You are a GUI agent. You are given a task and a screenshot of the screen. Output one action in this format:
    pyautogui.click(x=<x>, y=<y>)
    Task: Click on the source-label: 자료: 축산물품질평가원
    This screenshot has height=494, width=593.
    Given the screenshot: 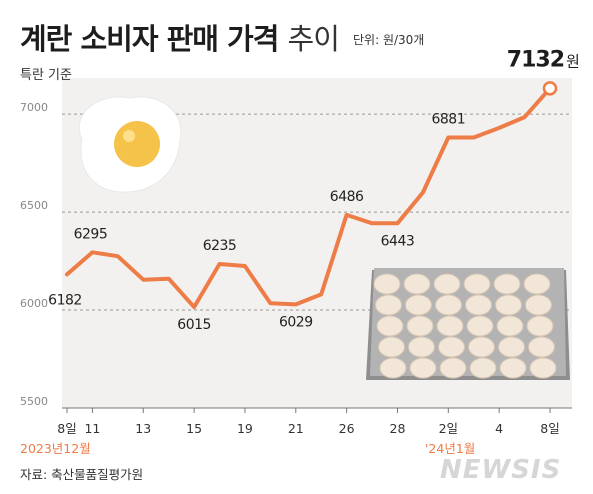 What is the action you would take?
    pyautogui.click(x=82, y=474)
    